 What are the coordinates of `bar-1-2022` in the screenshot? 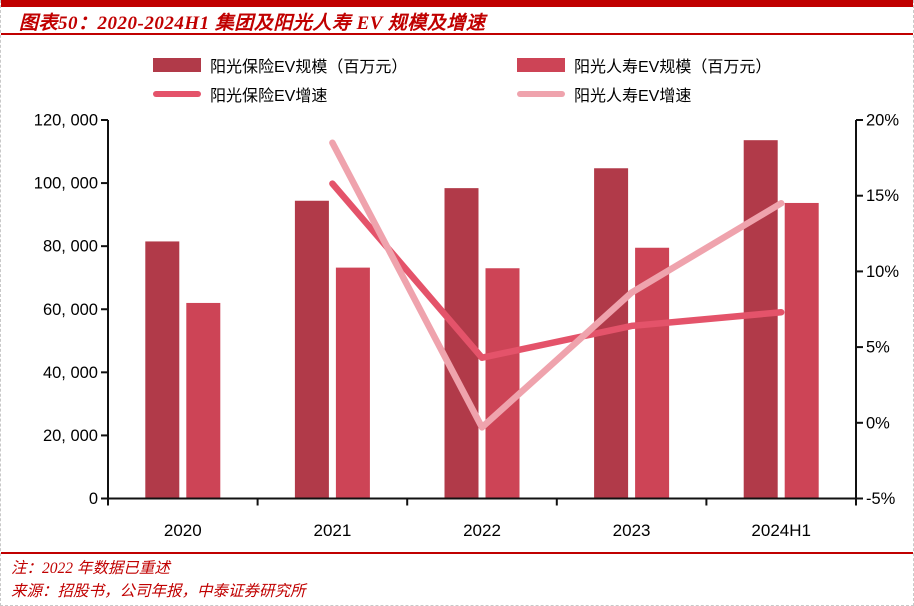 It's located at (502, 383).